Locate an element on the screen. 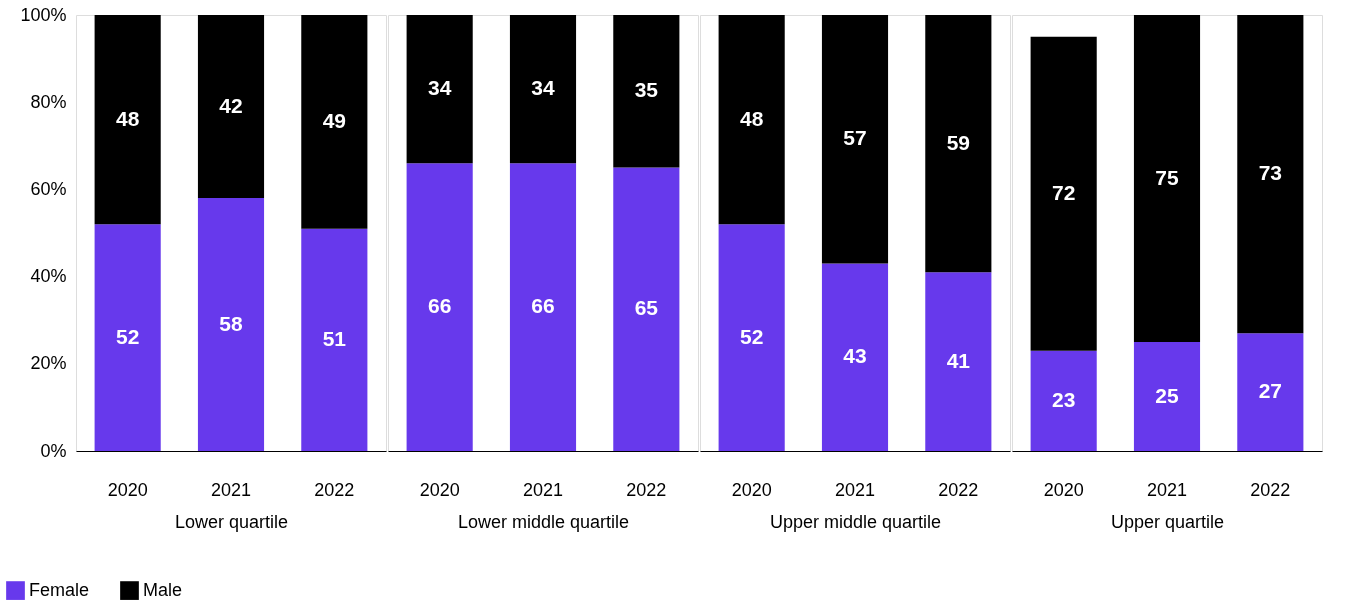 The image size is (1367, 616). data-label: 49 is located at coordinates (334, 120).